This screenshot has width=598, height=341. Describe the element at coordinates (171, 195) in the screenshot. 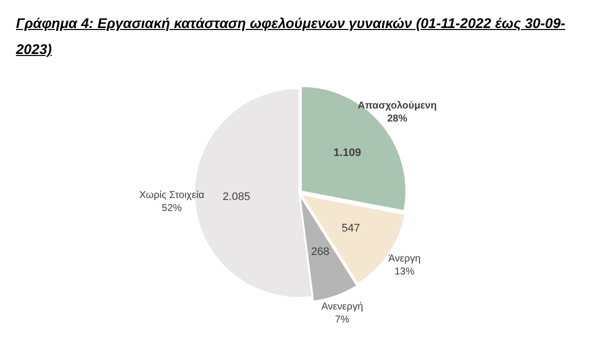

I see `slice-label: Χωρίς Στοιχεία` at that location.